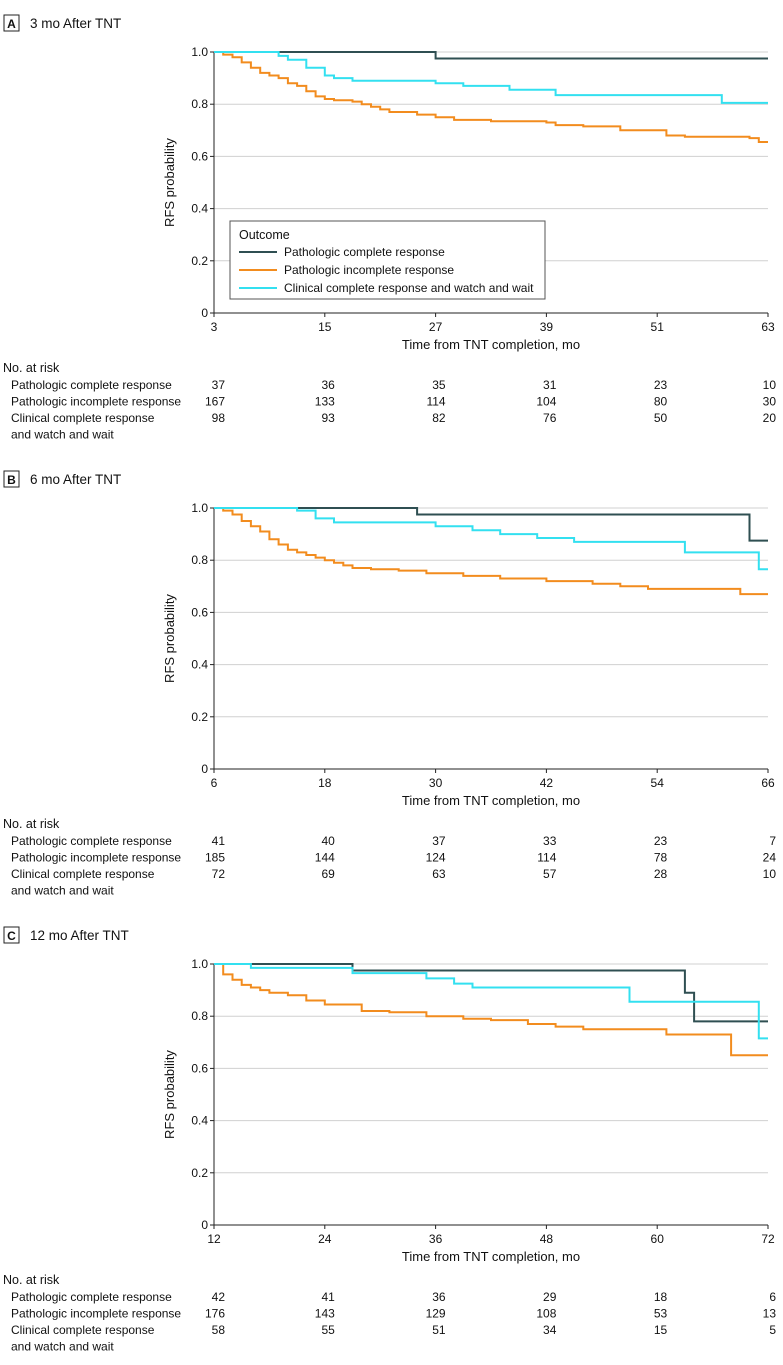 Image resolution: width=783 pixels, height=1365 pixels. I want to click on series-line-pcr, so click(491, 993).